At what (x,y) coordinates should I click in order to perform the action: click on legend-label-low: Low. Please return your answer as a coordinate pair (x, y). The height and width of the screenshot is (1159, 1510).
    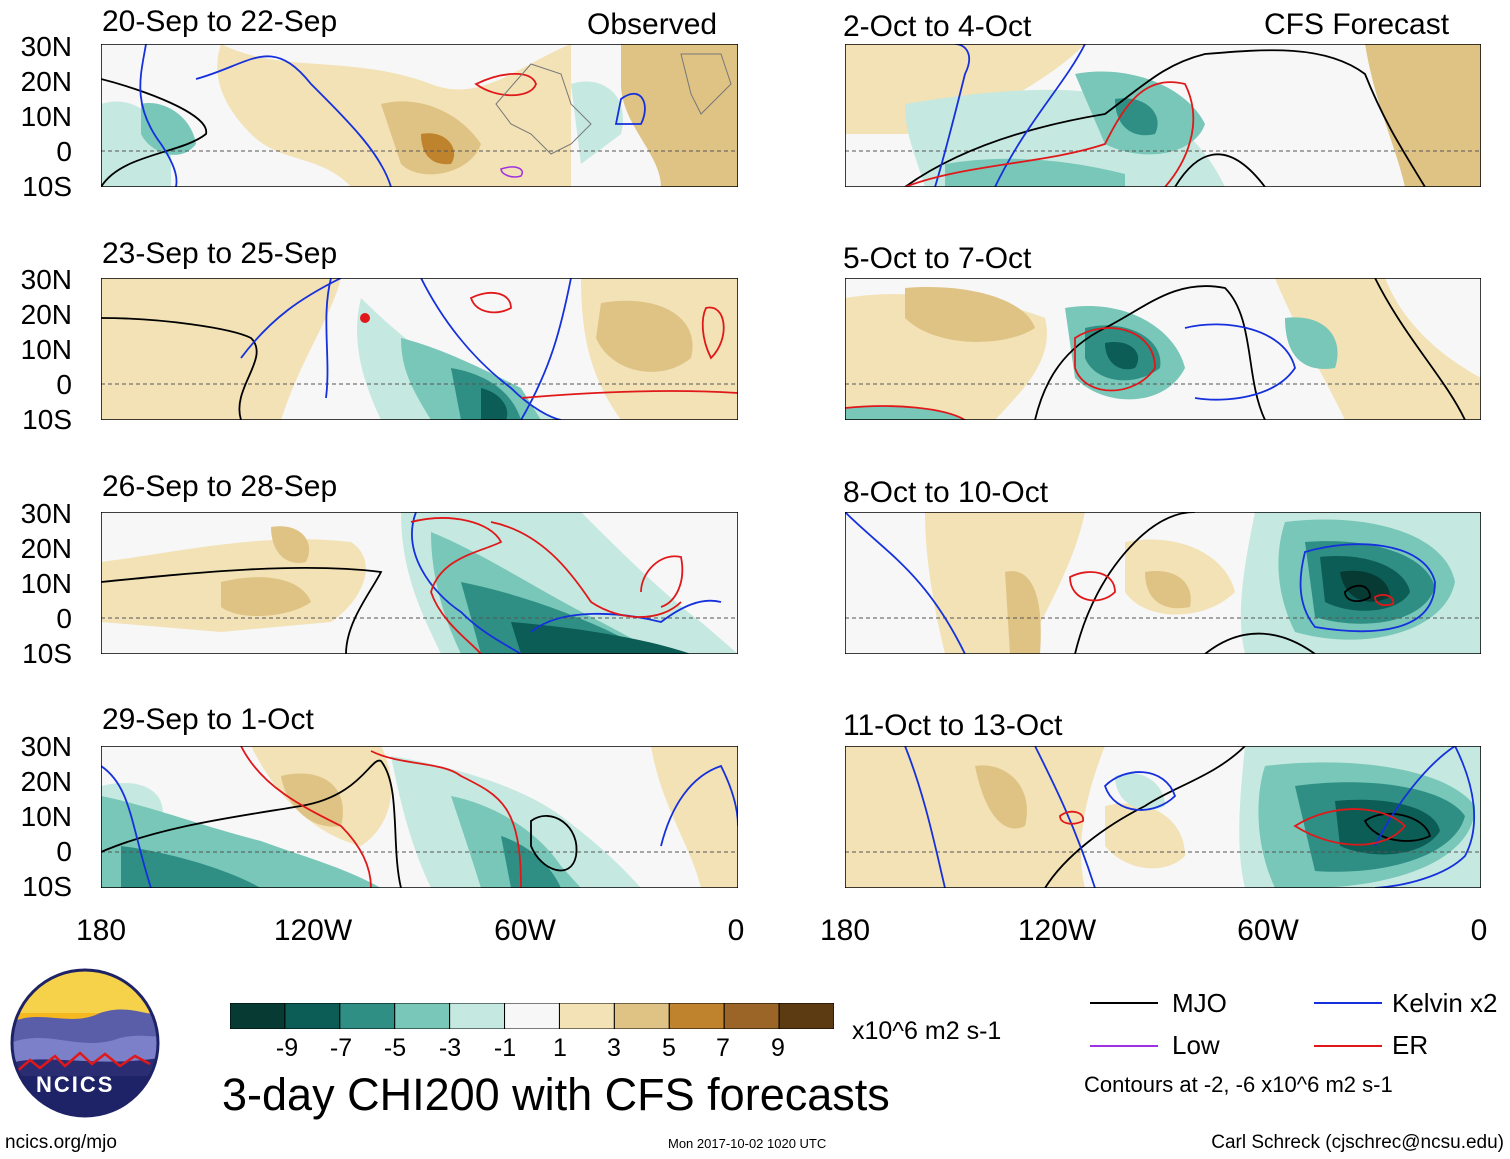
    Looking at the image, I should click on (1196, 1045).